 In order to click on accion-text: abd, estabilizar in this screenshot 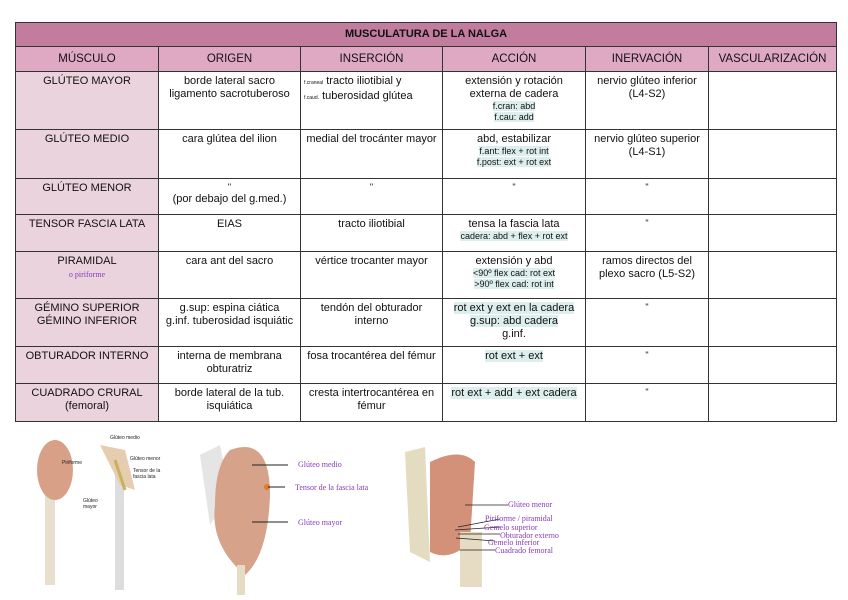, I will do `click(514, 139)`.